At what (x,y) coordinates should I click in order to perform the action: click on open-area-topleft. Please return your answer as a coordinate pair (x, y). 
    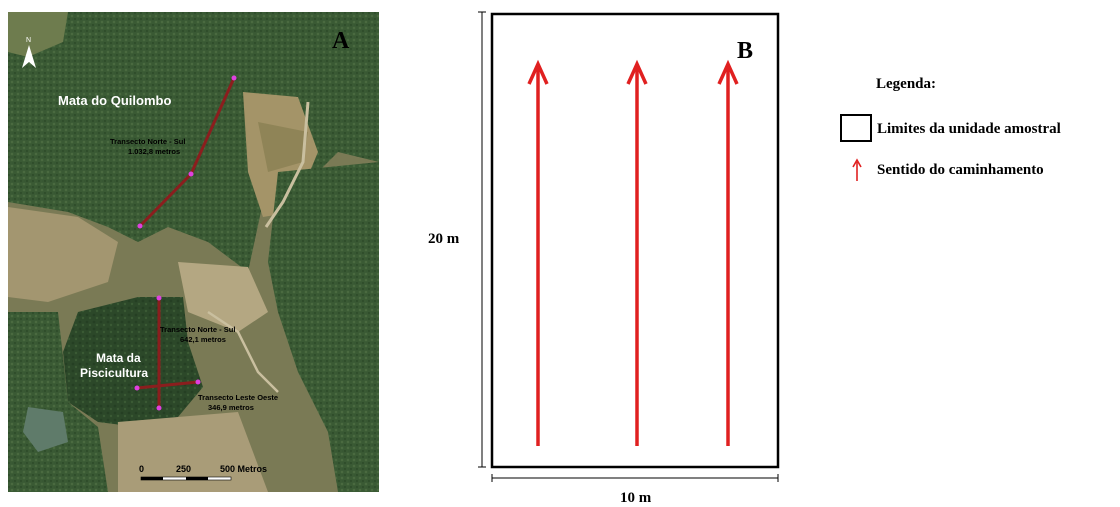
    Looking at the image, I should click on (38, 34).